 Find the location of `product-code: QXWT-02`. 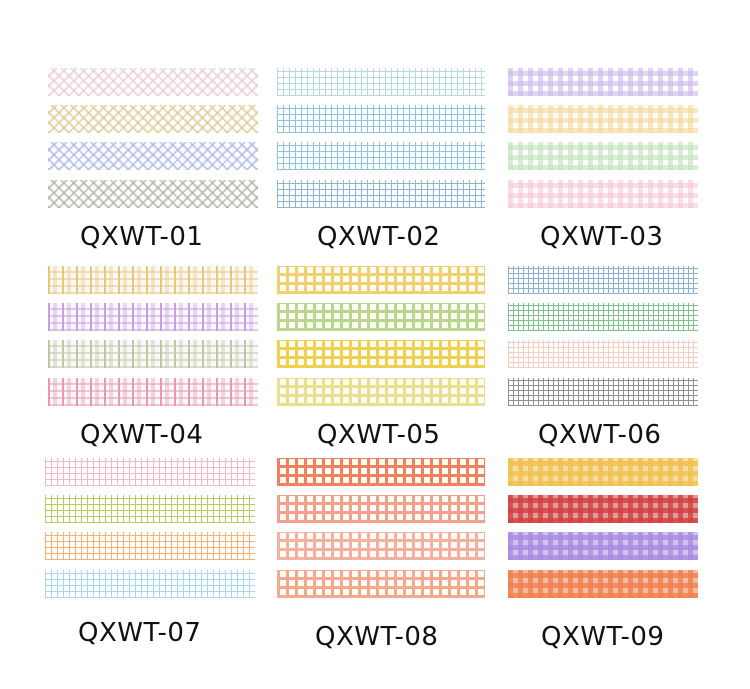

product-code: QXWT-02 is located at coordinates (379, 237).